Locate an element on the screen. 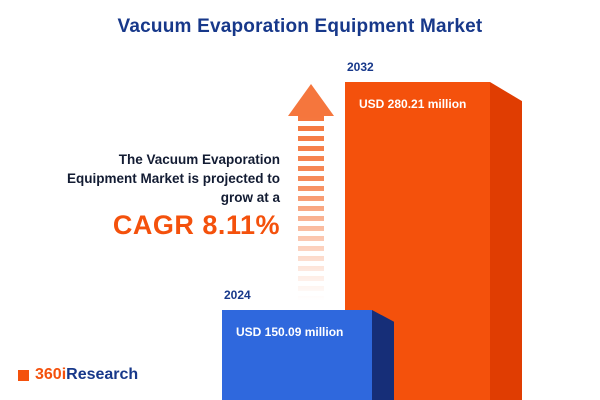  bar-2024-value-label: USD 150.09 million is located at coordinates (290, 332).